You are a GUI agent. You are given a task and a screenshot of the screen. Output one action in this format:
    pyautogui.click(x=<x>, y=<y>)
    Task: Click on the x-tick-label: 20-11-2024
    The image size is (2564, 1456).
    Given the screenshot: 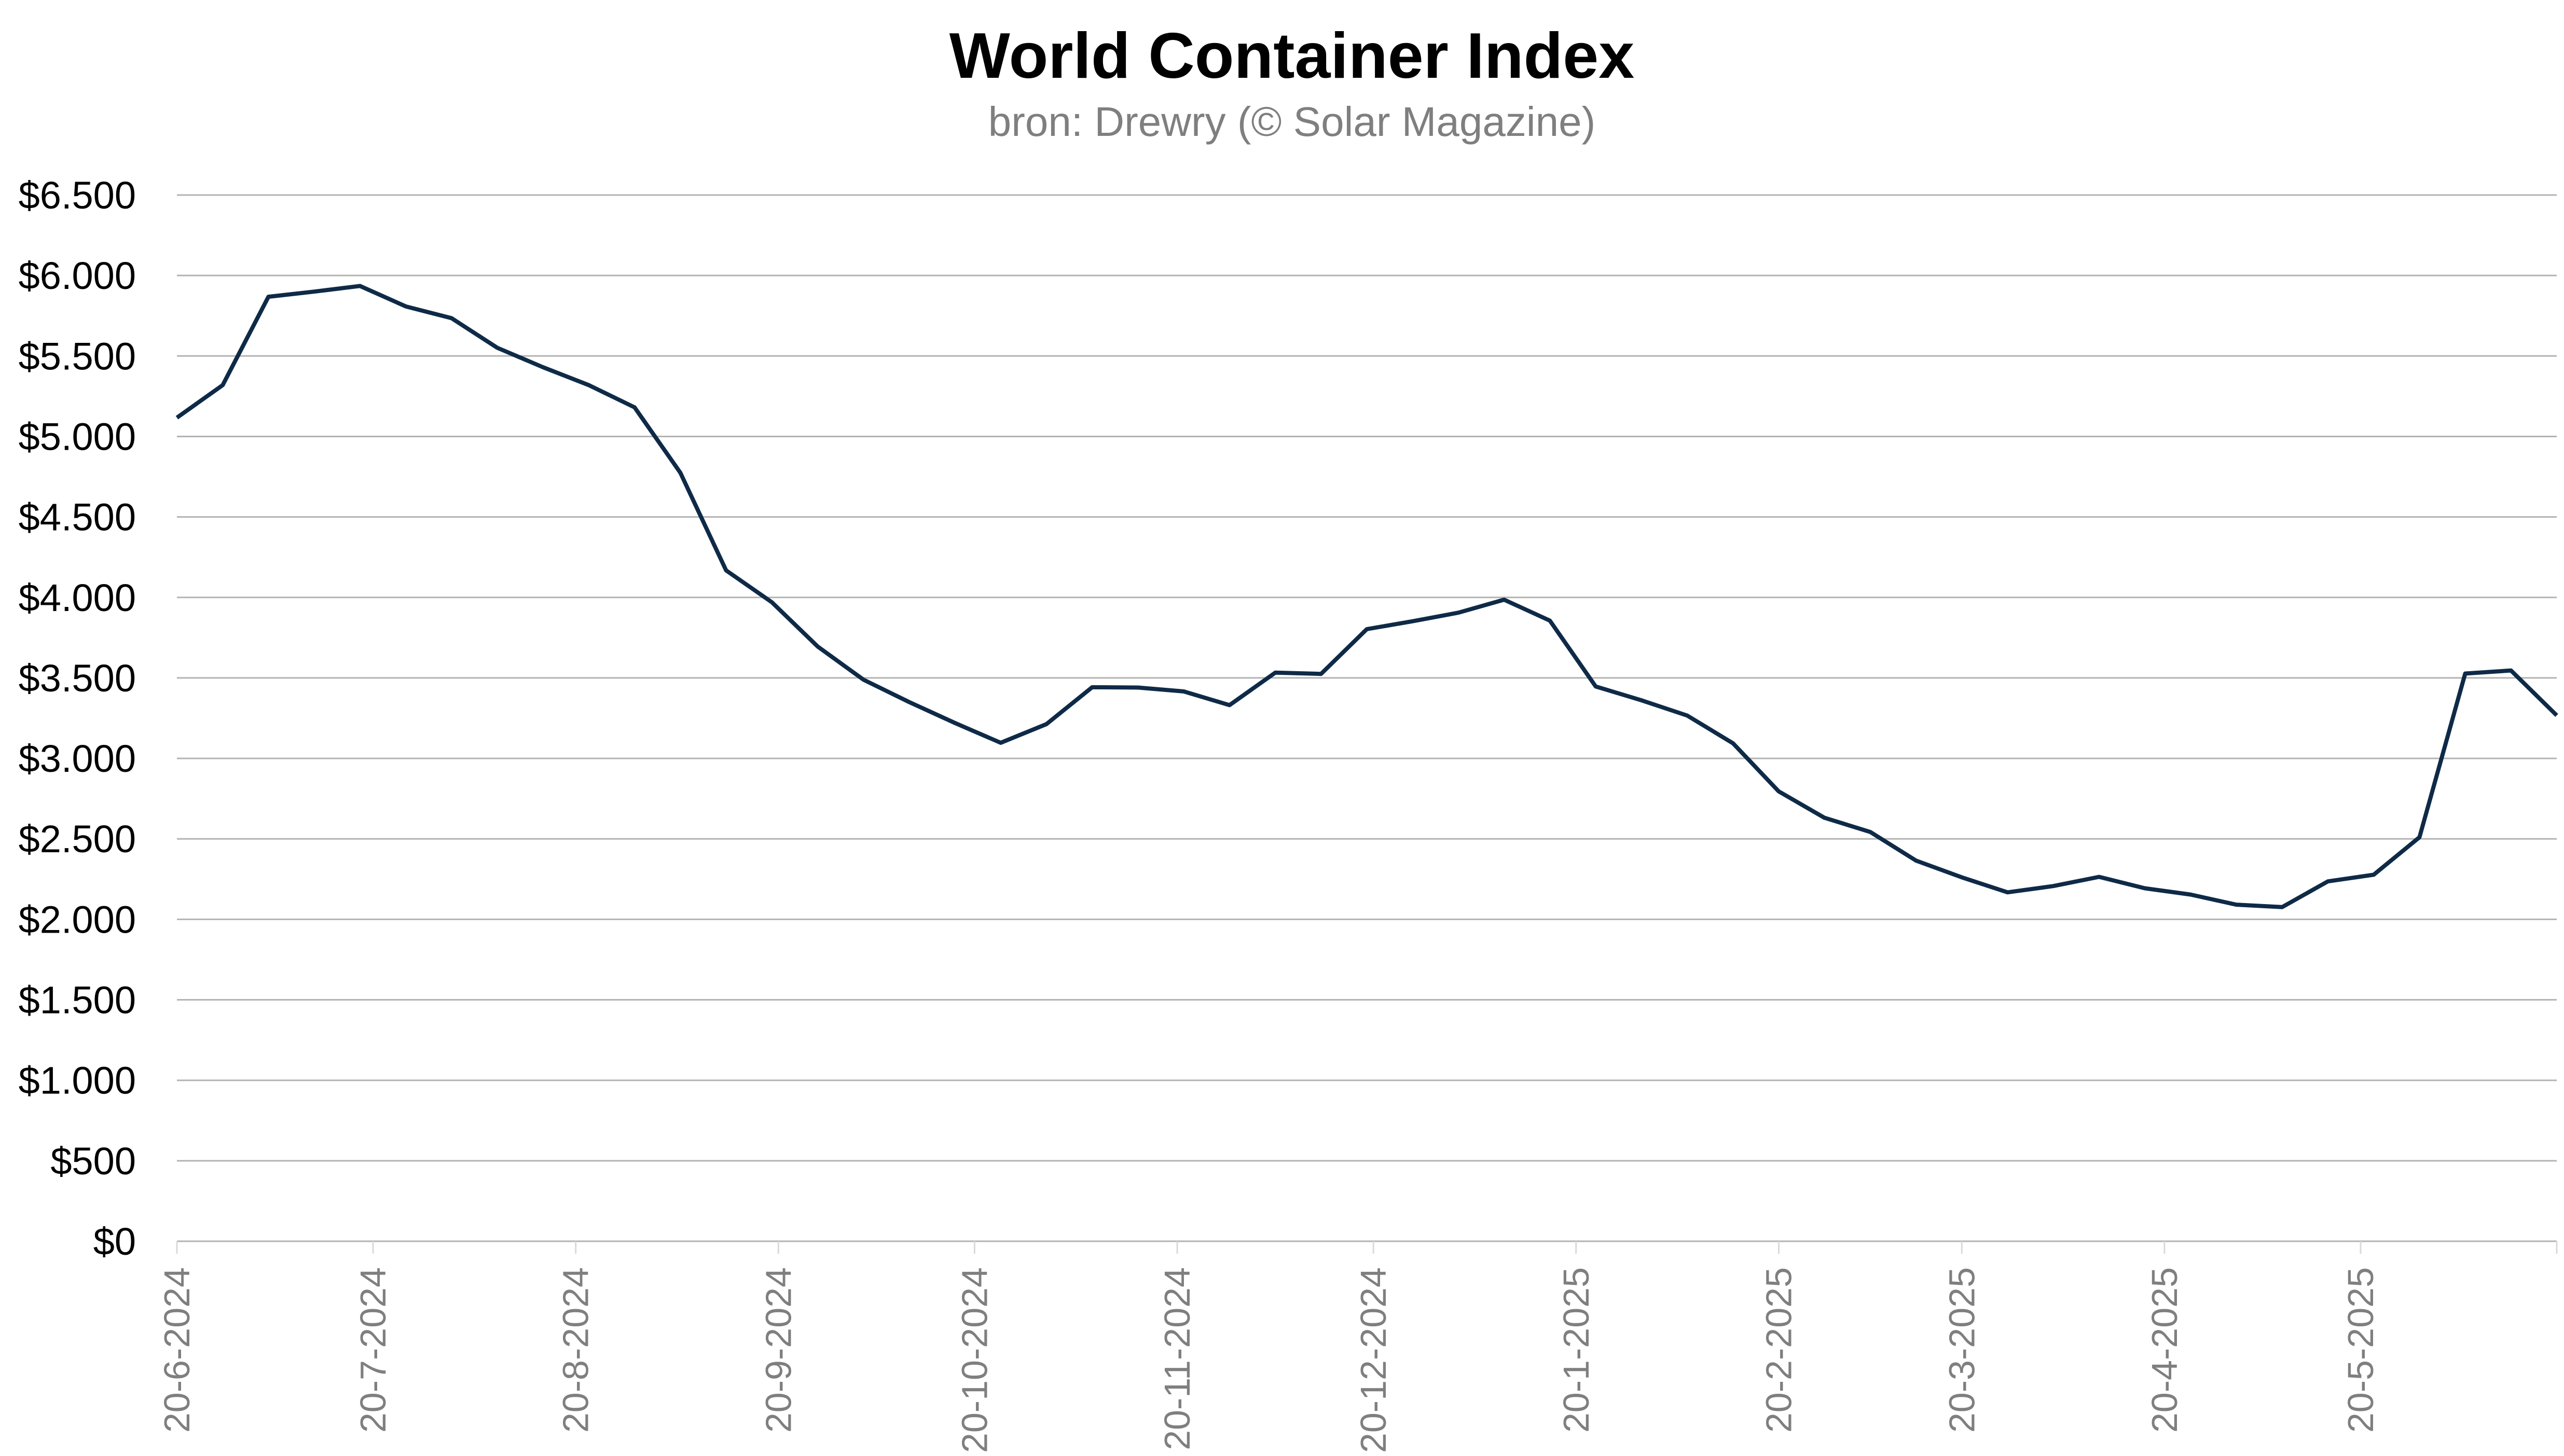 What is the action you would take?
    pyautogui.click(x=1177, y=1358)
    